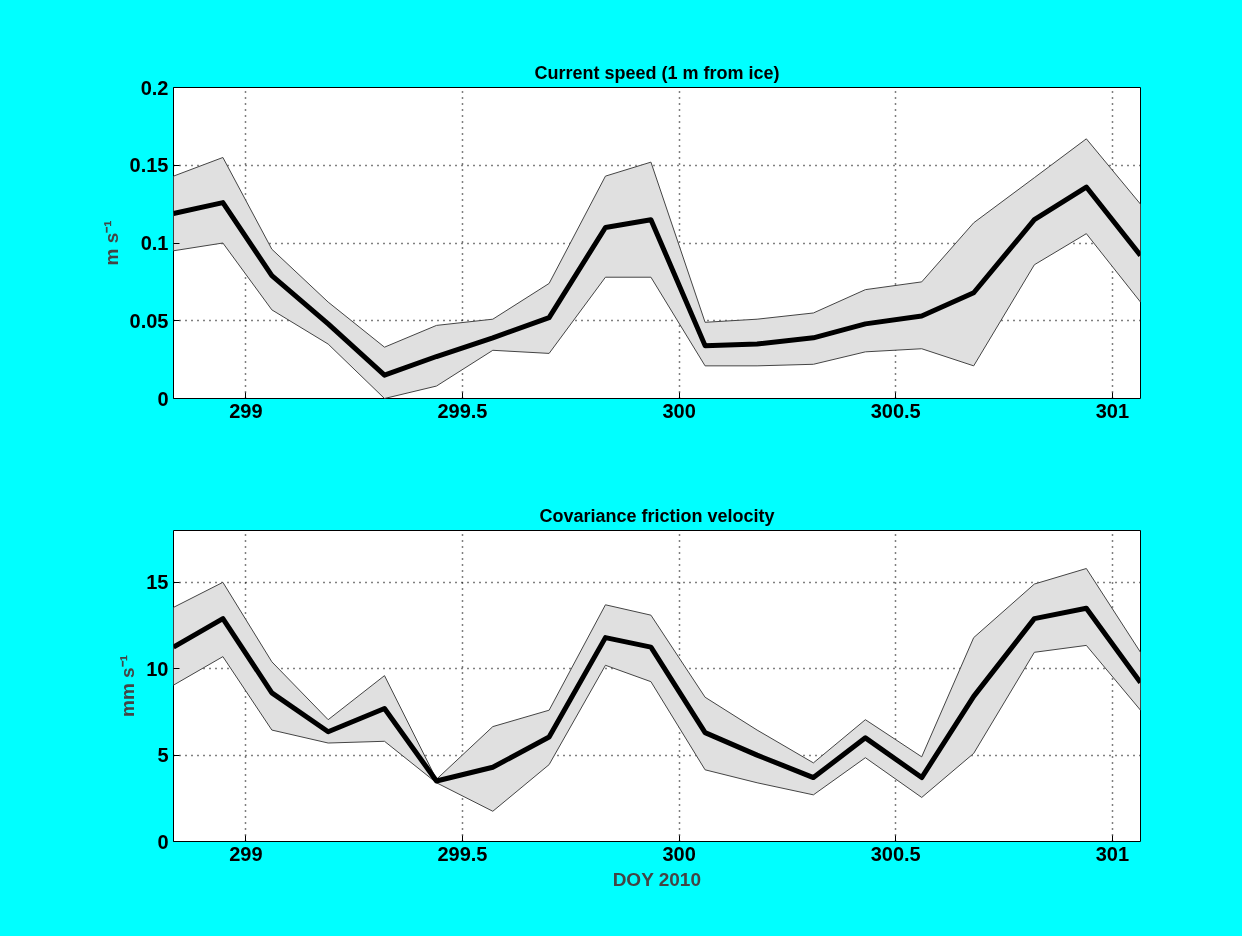 The height and width of the screenshot is (937, 1242). I want to click on y-tick-label: 10, so click(157, 668).